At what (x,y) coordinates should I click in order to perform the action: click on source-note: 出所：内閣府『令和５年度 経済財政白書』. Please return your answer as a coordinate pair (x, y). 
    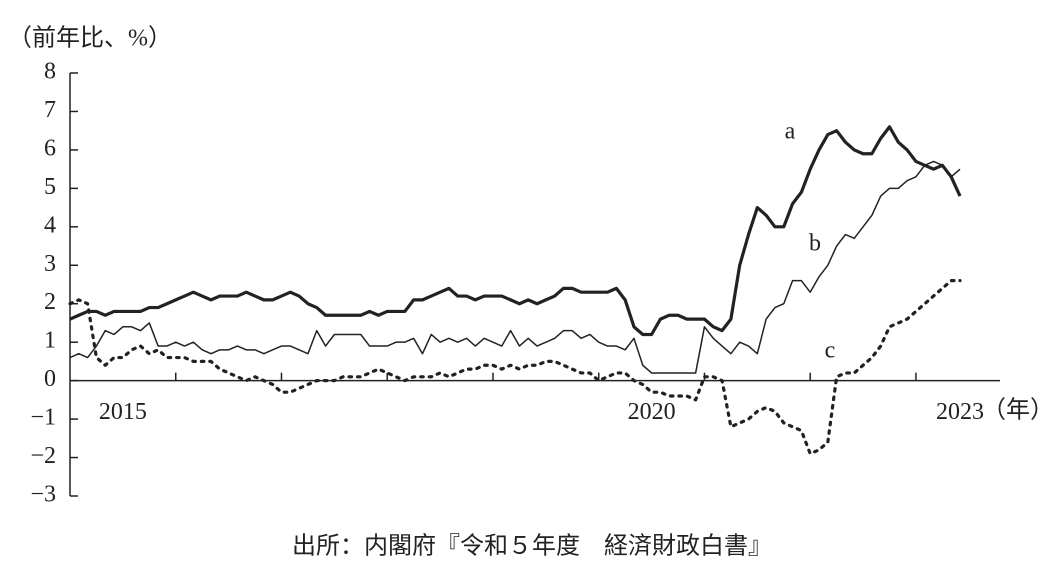
    Looking at the image, I should click on (532, 546).